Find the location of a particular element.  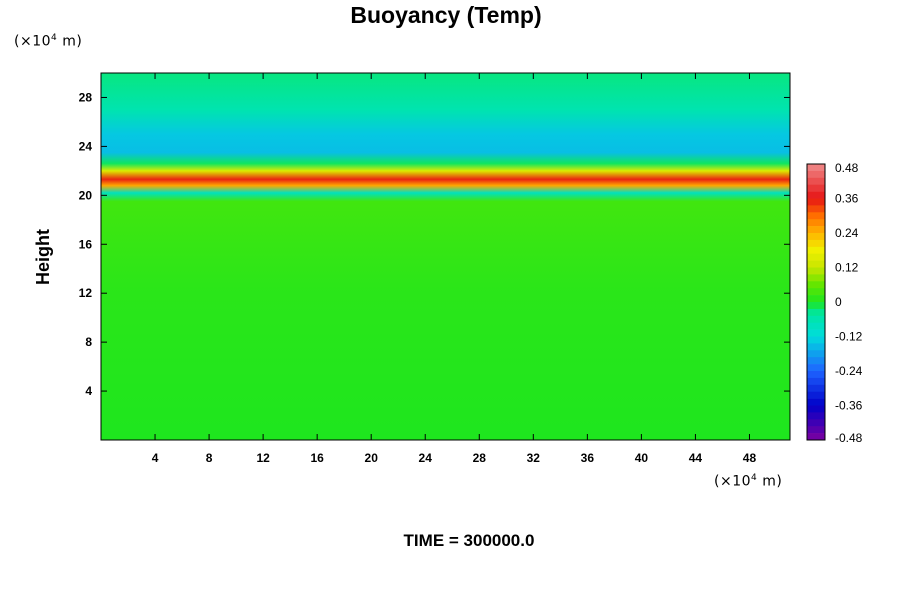

colorbar-tick-label: -0.24 is located at coordinates (849, 371).